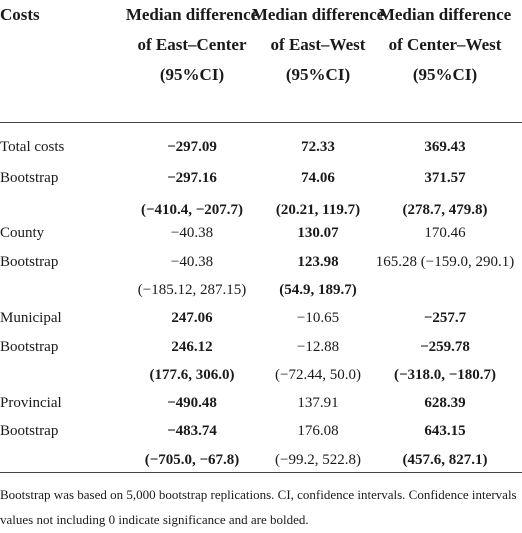  I want to click on cell: −297.16, so click(192, 178).